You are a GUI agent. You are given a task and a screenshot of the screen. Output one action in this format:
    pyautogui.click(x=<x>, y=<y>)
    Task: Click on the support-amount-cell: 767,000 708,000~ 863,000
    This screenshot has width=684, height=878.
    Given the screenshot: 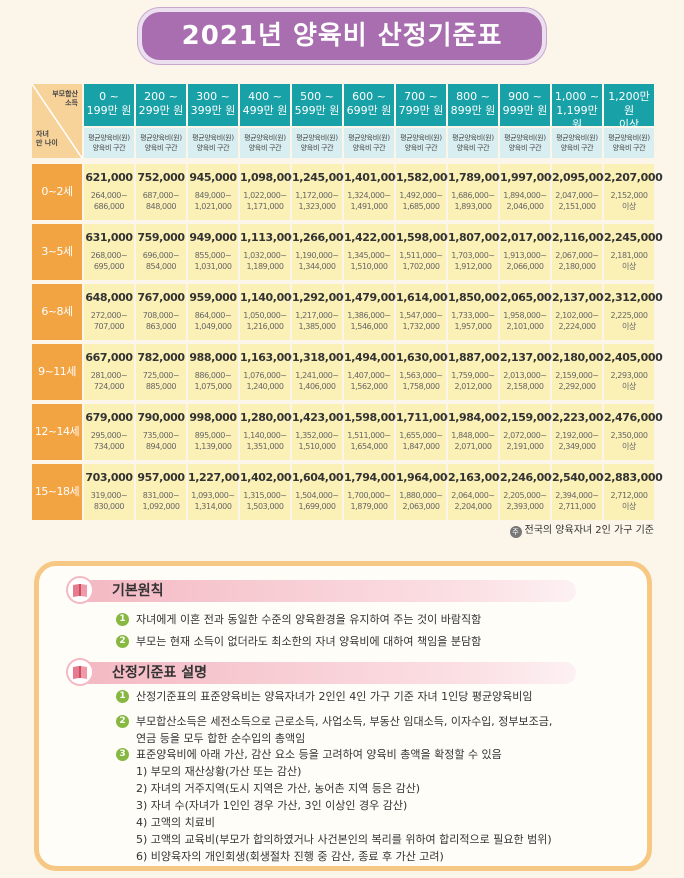 What is the action you would take?
    pyautogui.click(x=161, y=312)
    